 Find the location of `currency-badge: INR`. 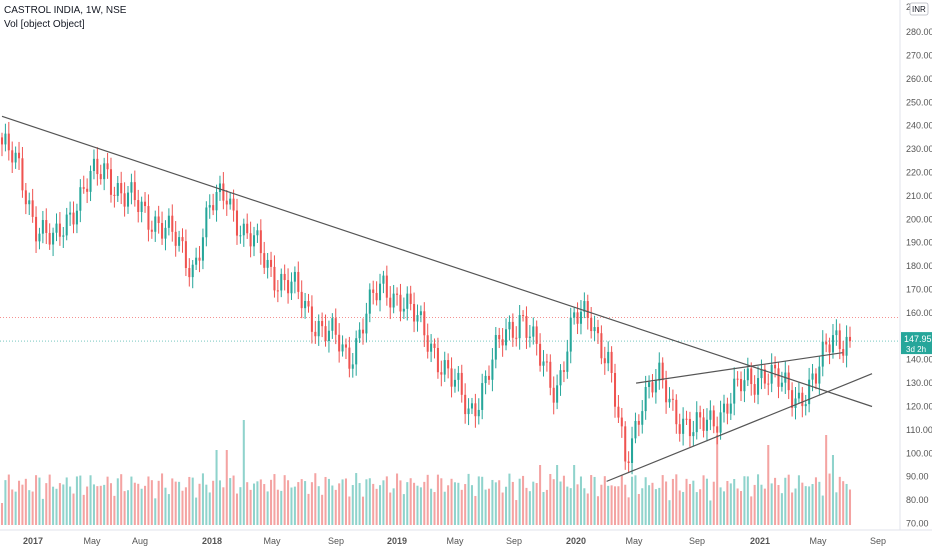

currency-badge: INR is located at coordinates (919, 9).